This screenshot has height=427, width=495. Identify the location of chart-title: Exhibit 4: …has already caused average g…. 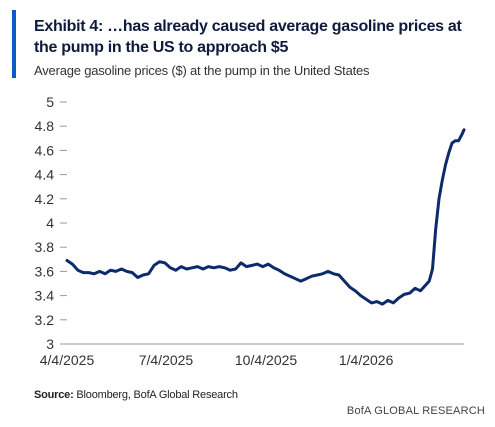
(248, 37).